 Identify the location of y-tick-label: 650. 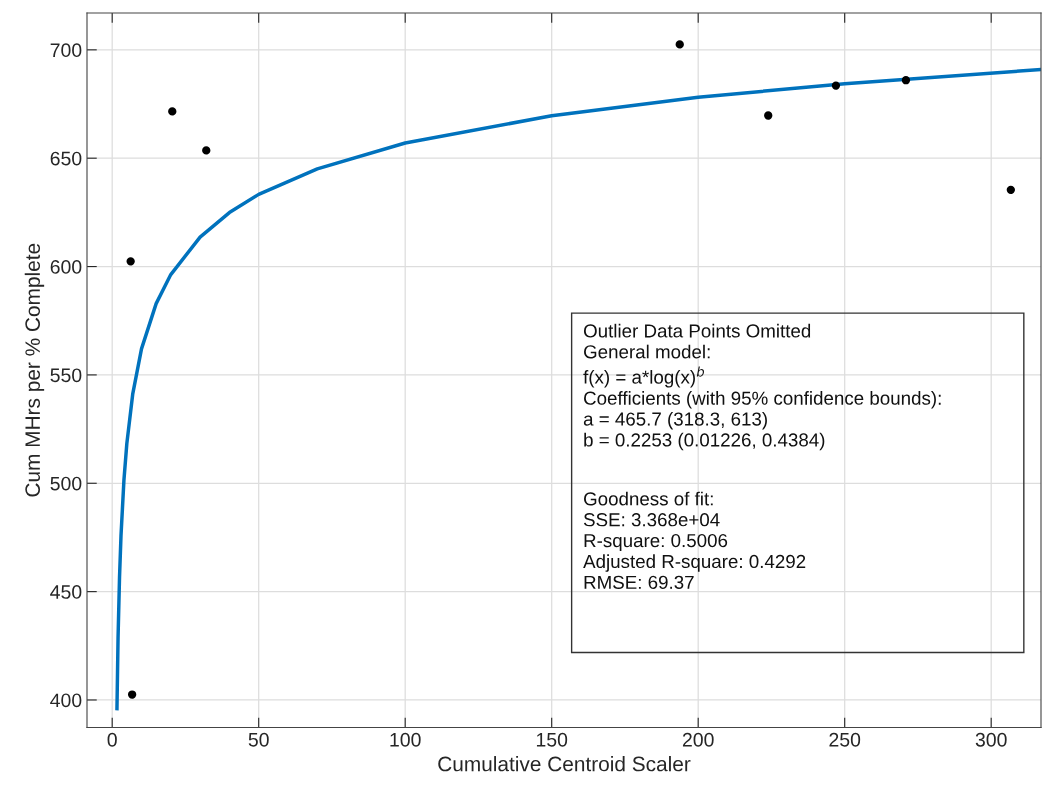
(66, 158).